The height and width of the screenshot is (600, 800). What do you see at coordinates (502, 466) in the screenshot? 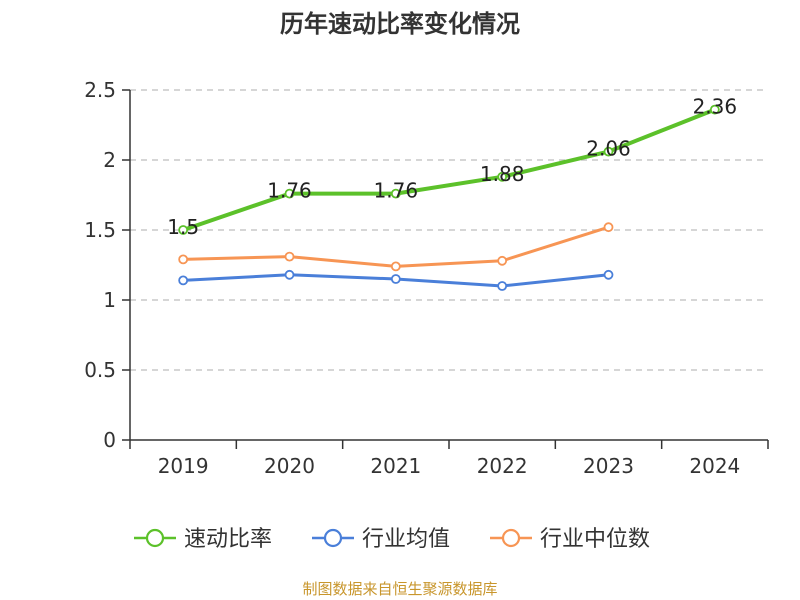
I see `x-tick-label: 2022` at bounding box center [502, 466].